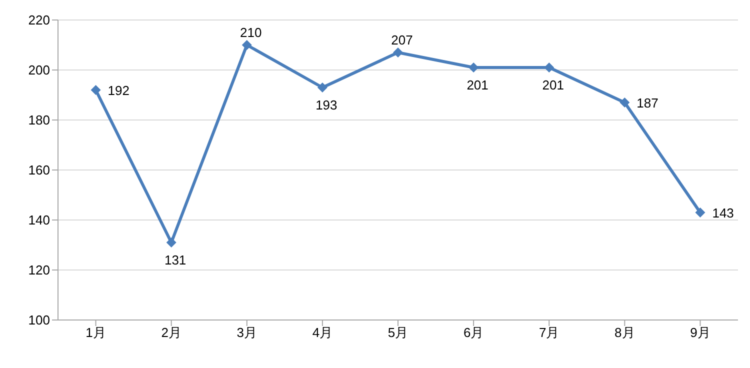 The height and width of the screenshot is (368, 750). What do you see at coordinates (39, 170) in the screenshot?
I see `y-tick-label: 160` at bounding box center [39, 170].